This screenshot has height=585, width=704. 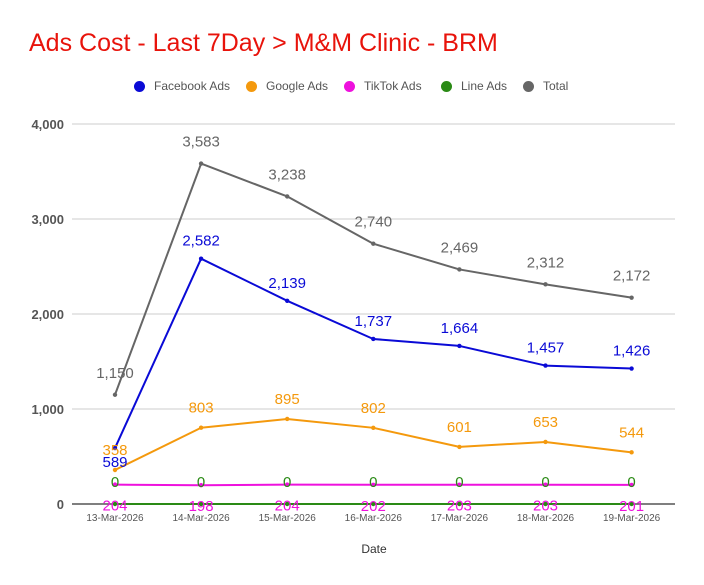 What do you see at coordinates (459, 427) in the screenshot?
I see `data-label-google-ads: 601` at bounding box center [459, 427].